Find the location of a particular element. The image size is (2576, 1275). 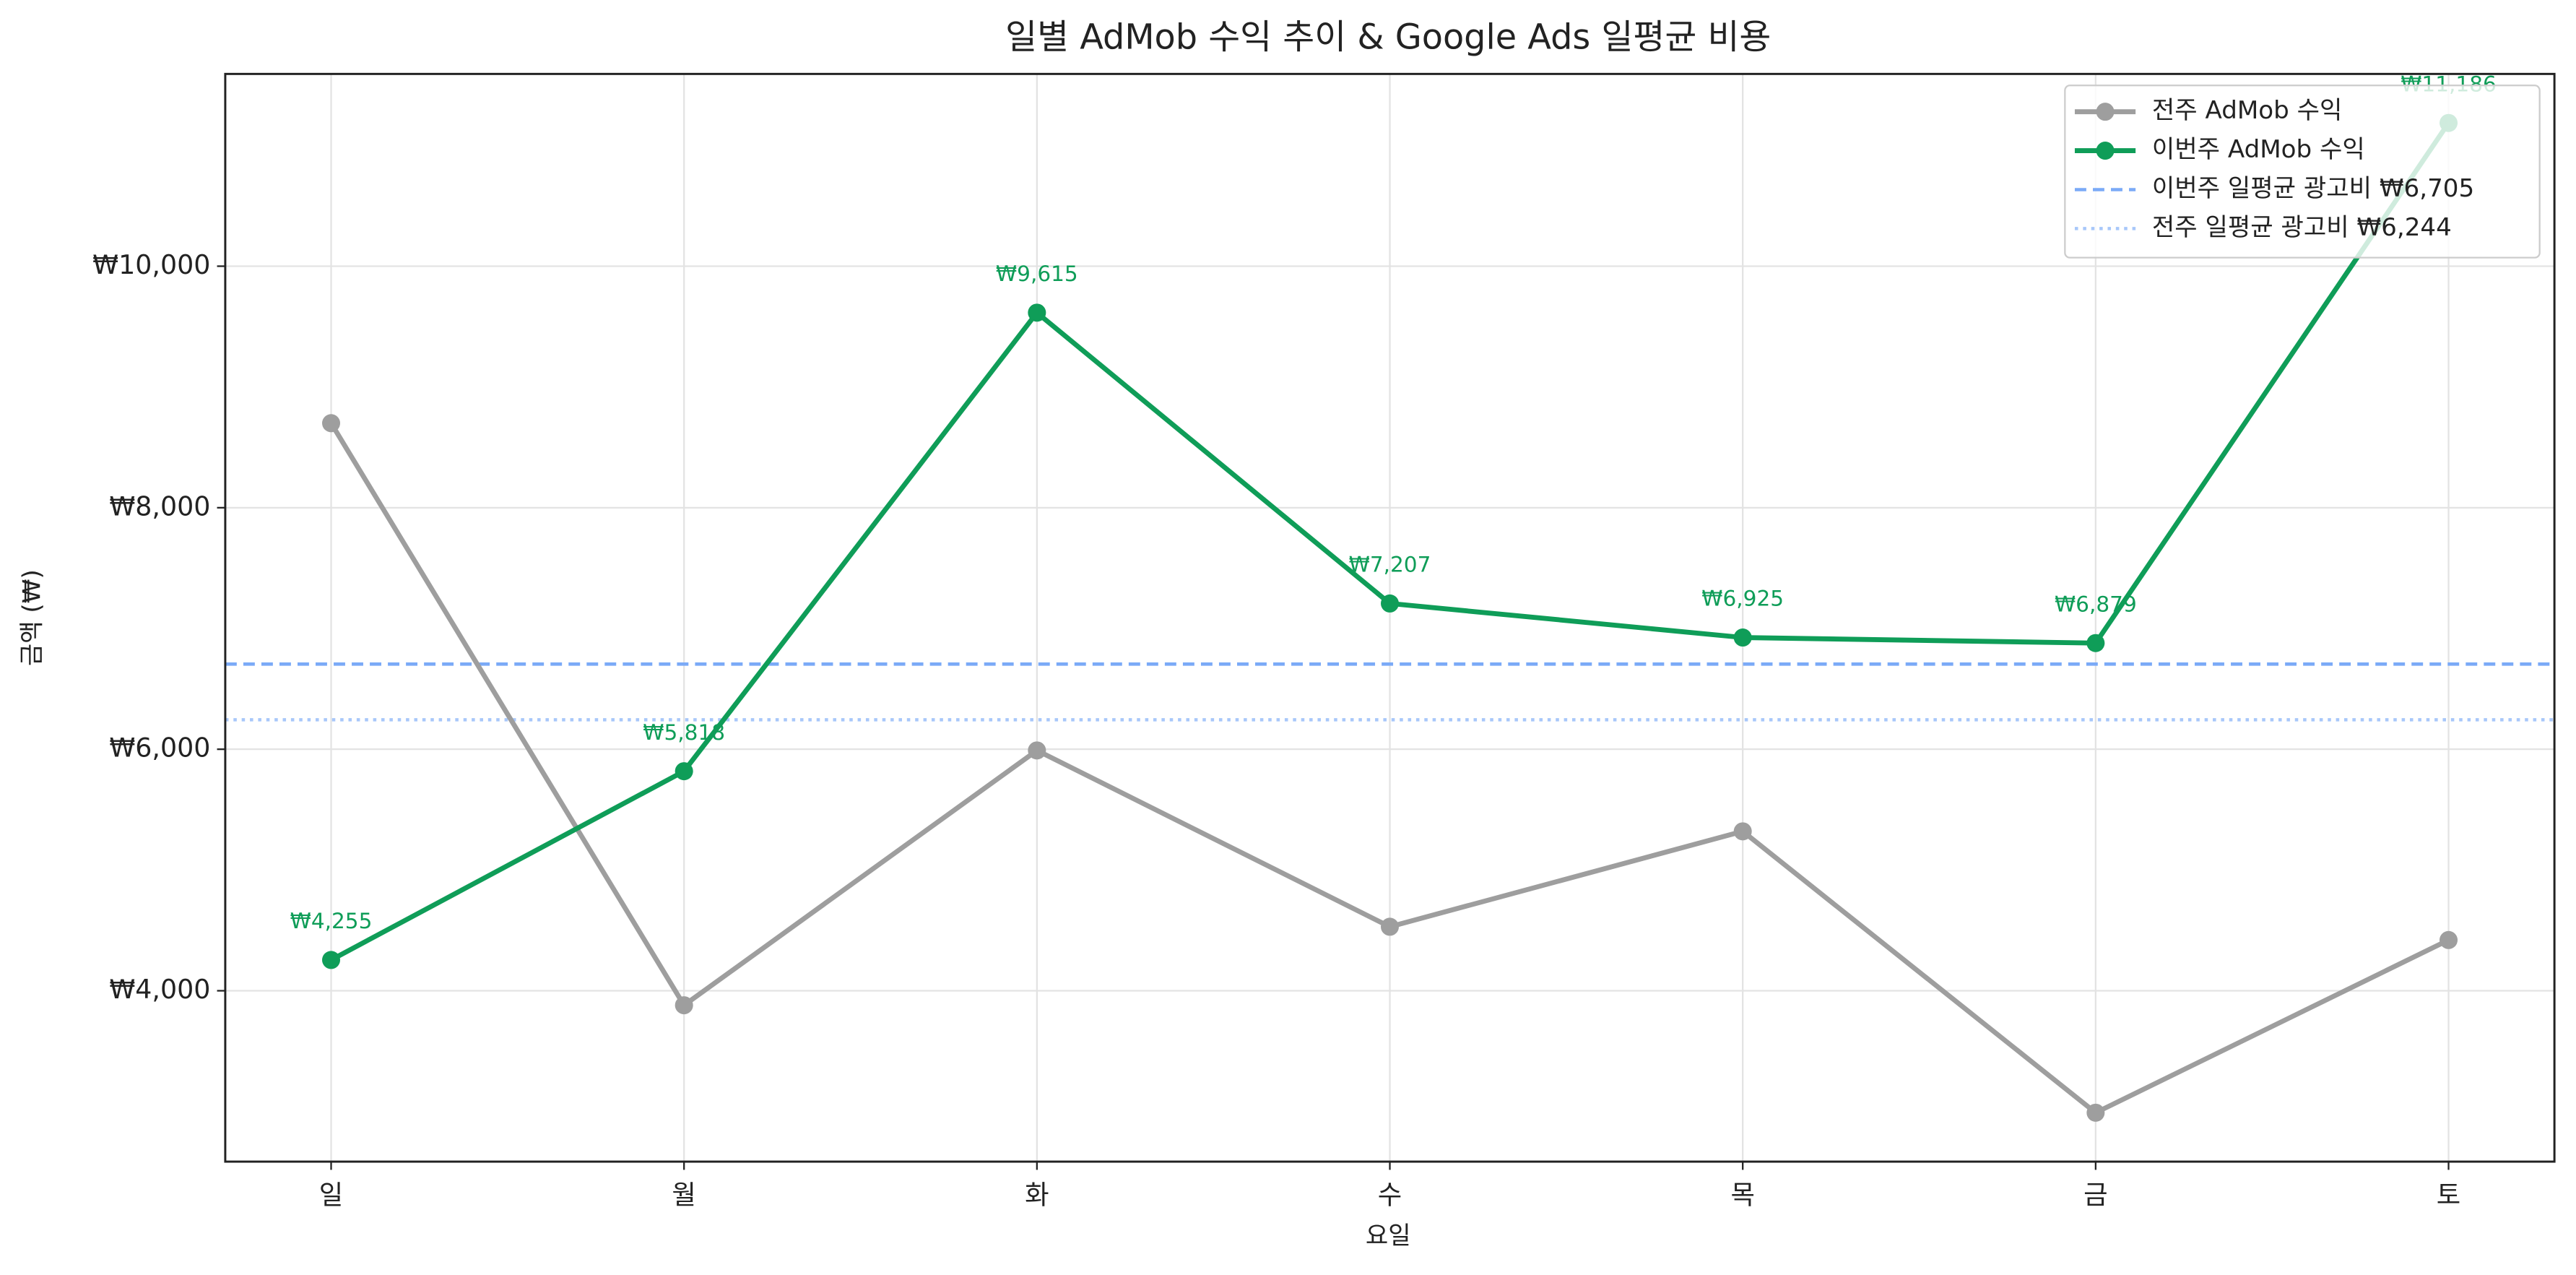

legend-box is located at coordinates (2302, 172).